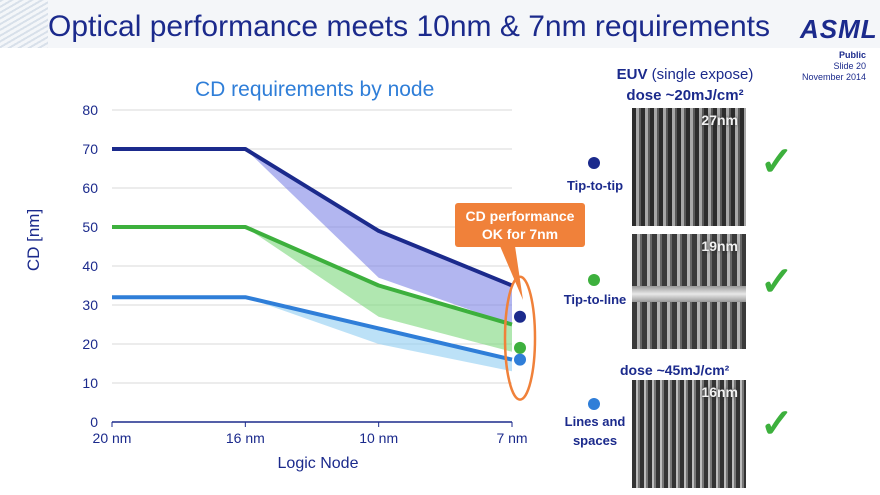  What do you see at coordinates (675, 370) in the screenshot?
I see `euv-dose-2: dose ~45mJ/cm²` at bounding box center [675, 370].